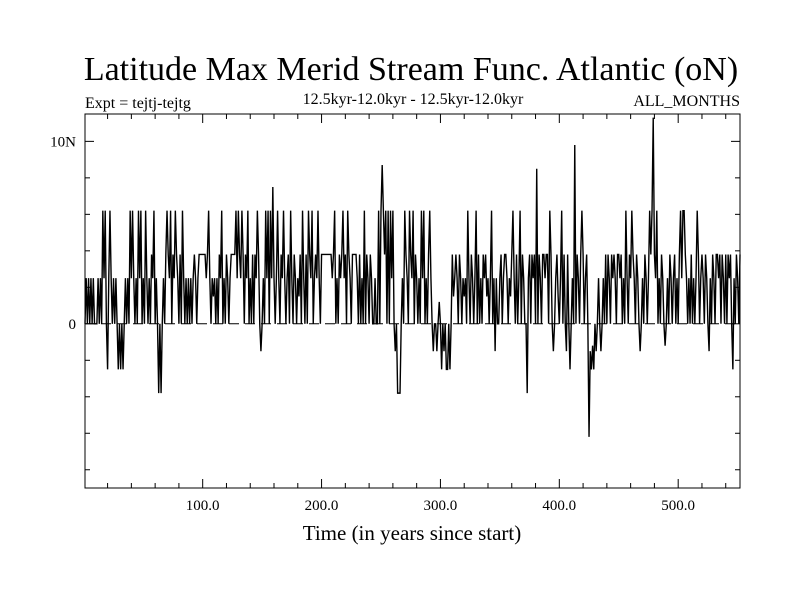 The image size is (800, 600). Describe the element at coordinates (441, 506) in the screenshot. I see `x-tick-label: 300.0` at that location.